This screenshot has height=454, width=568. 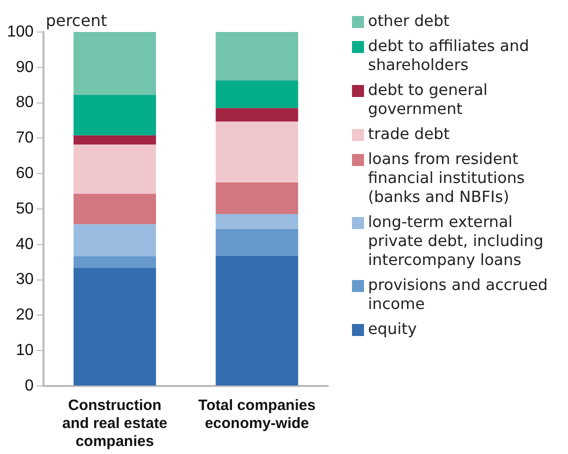 What do you see at coordinates (25, 67) in the screenshot?
I see `y-tick-label: 90` at bounding box center [25, 67].